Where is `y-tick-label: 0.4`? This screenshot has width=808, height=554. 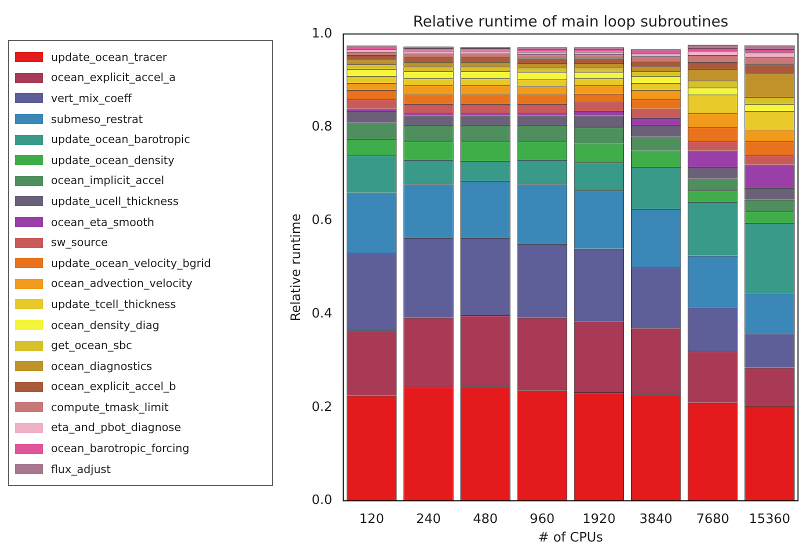 y-tick-label: 0.4 is located at coordinates (322, 314).